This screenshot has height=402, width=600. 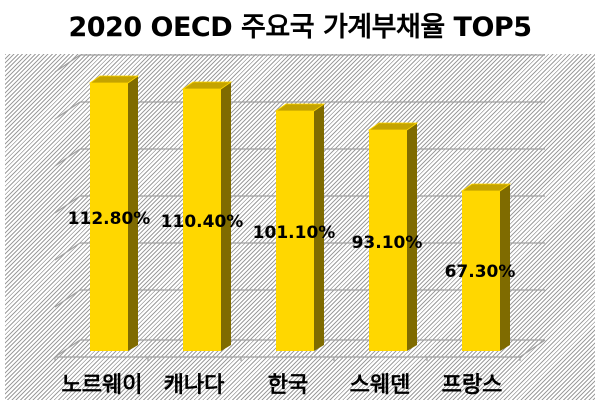 What do you see at coordinates (194, 385) in the screenshot?
I see `category-label-canada: 캐나다` at bounding box center [194, 385].